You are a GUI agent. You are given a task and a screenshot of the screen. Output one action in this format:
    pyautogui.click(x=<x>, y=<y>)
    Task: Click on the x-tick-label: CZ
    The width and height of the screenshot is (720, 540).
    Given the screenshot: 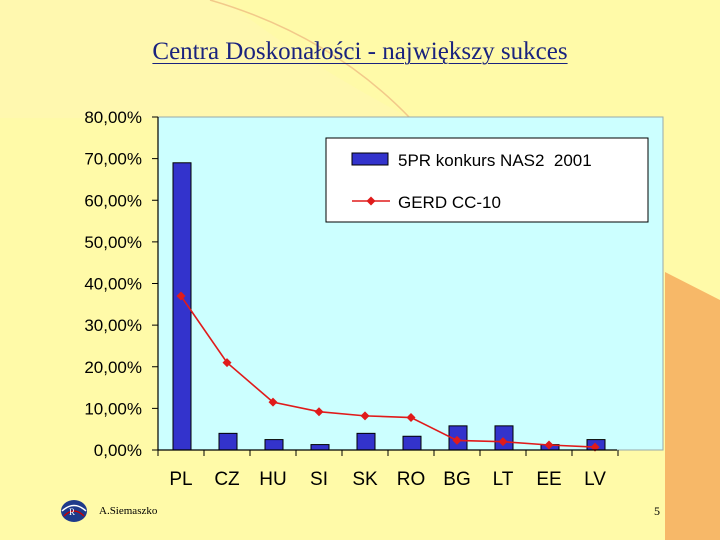 What is the action you would take?
    pyautogui.click(x=227, y=479)
    